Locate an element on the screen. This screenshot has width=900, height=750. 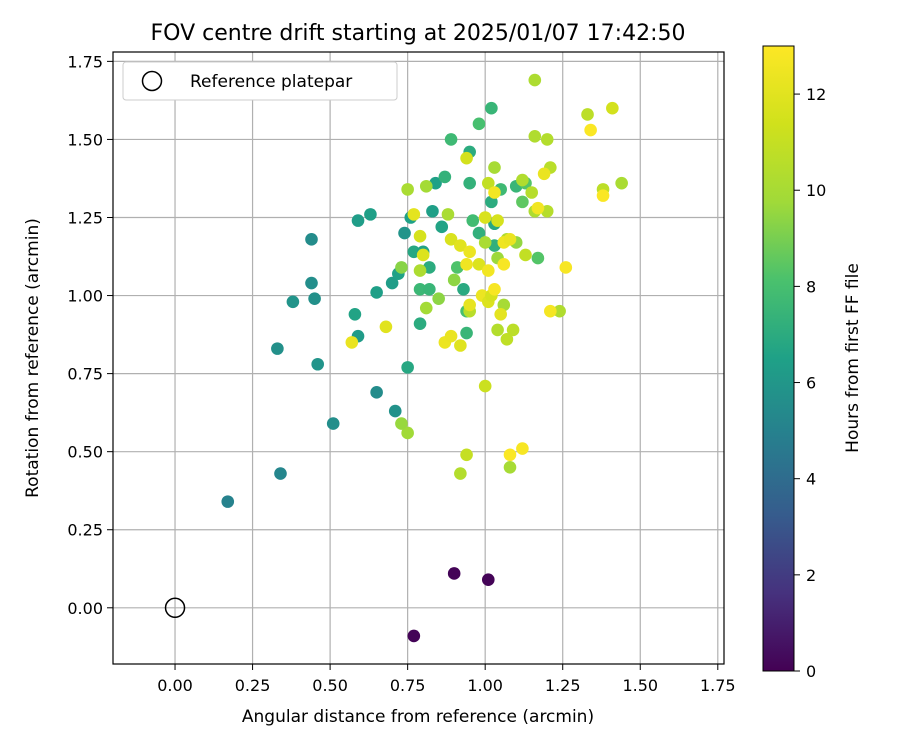
x-axis-label: Angular distance from reference (arcmin) is located at coordinates (418, 717).